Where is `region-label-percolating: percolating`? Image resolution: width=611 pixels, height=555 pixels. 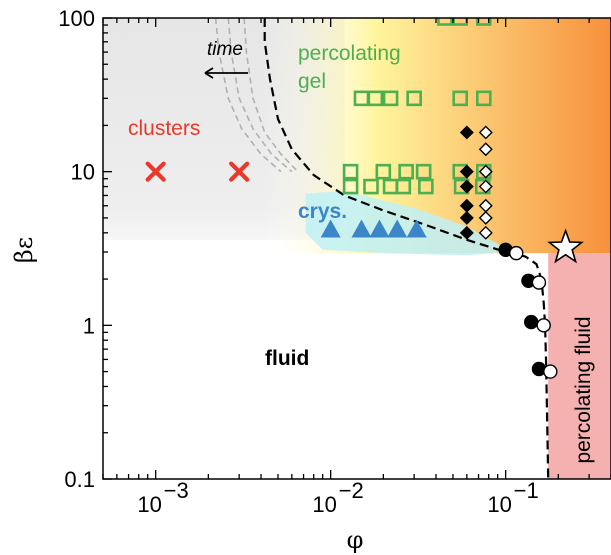
region-label-percolating: percolating is located at coordinates (349, 53).